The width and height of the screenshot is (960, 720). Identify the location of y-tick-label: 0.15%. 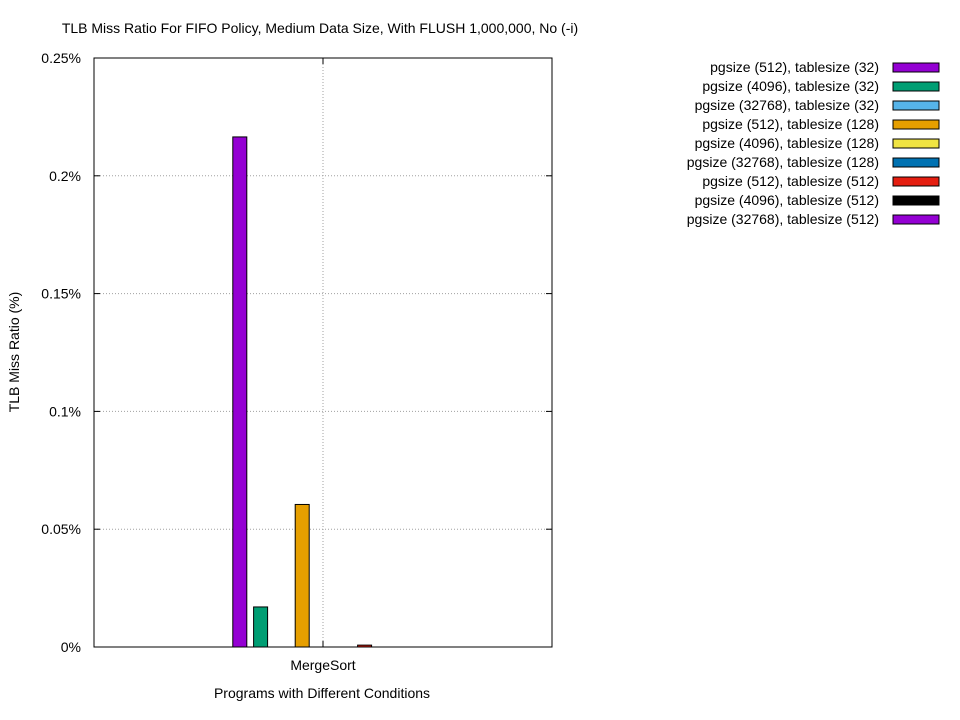
(61, 294).